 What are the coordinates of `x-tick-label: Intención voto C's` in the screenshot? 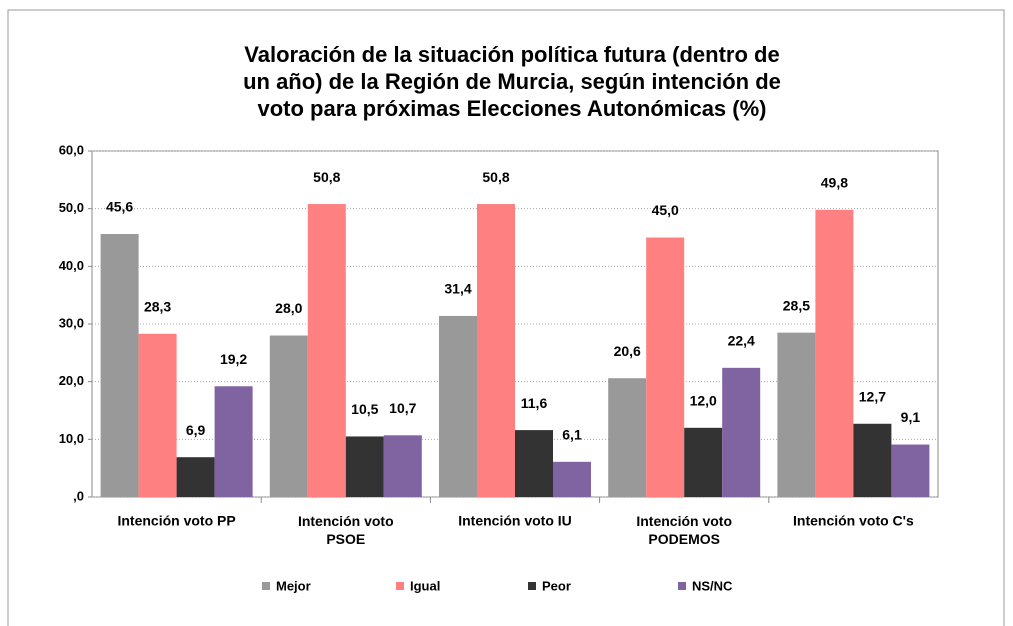 It's located at (853, 521).